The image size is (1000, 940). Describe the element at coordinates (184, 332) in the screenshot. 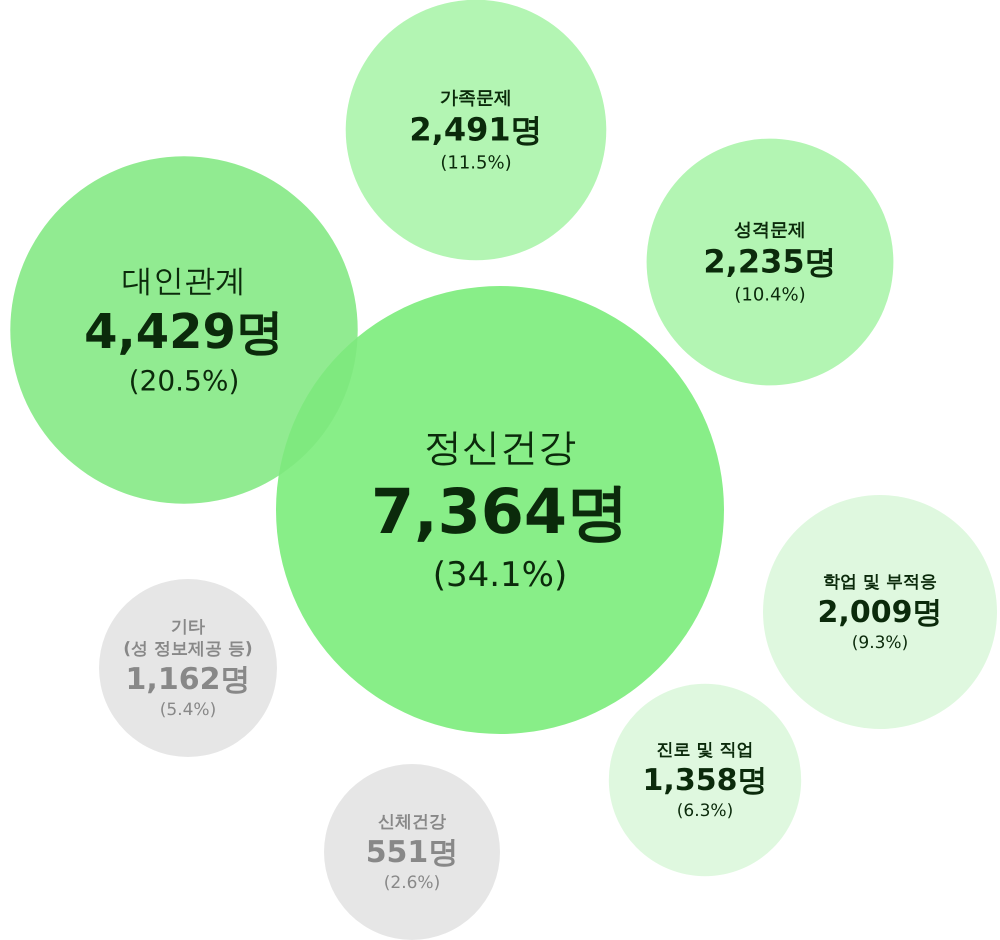

I see `data-label: 4,429명` at that location.